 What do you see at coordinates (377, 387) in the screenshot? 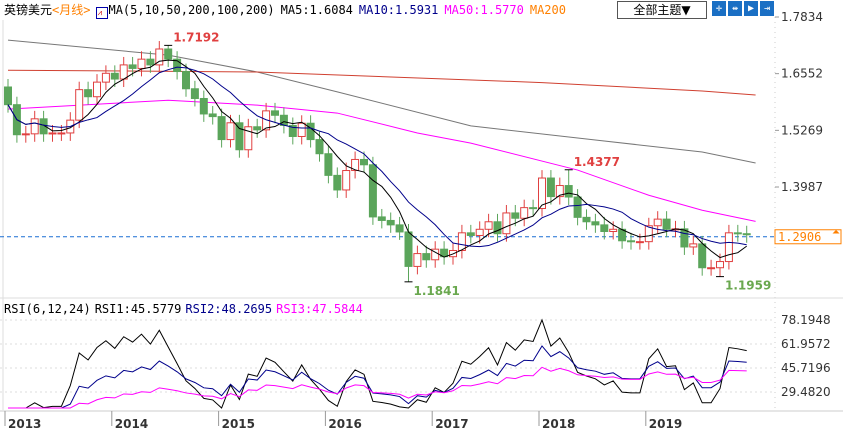
I see `rsi24-line` at bounding box center [377, 387].